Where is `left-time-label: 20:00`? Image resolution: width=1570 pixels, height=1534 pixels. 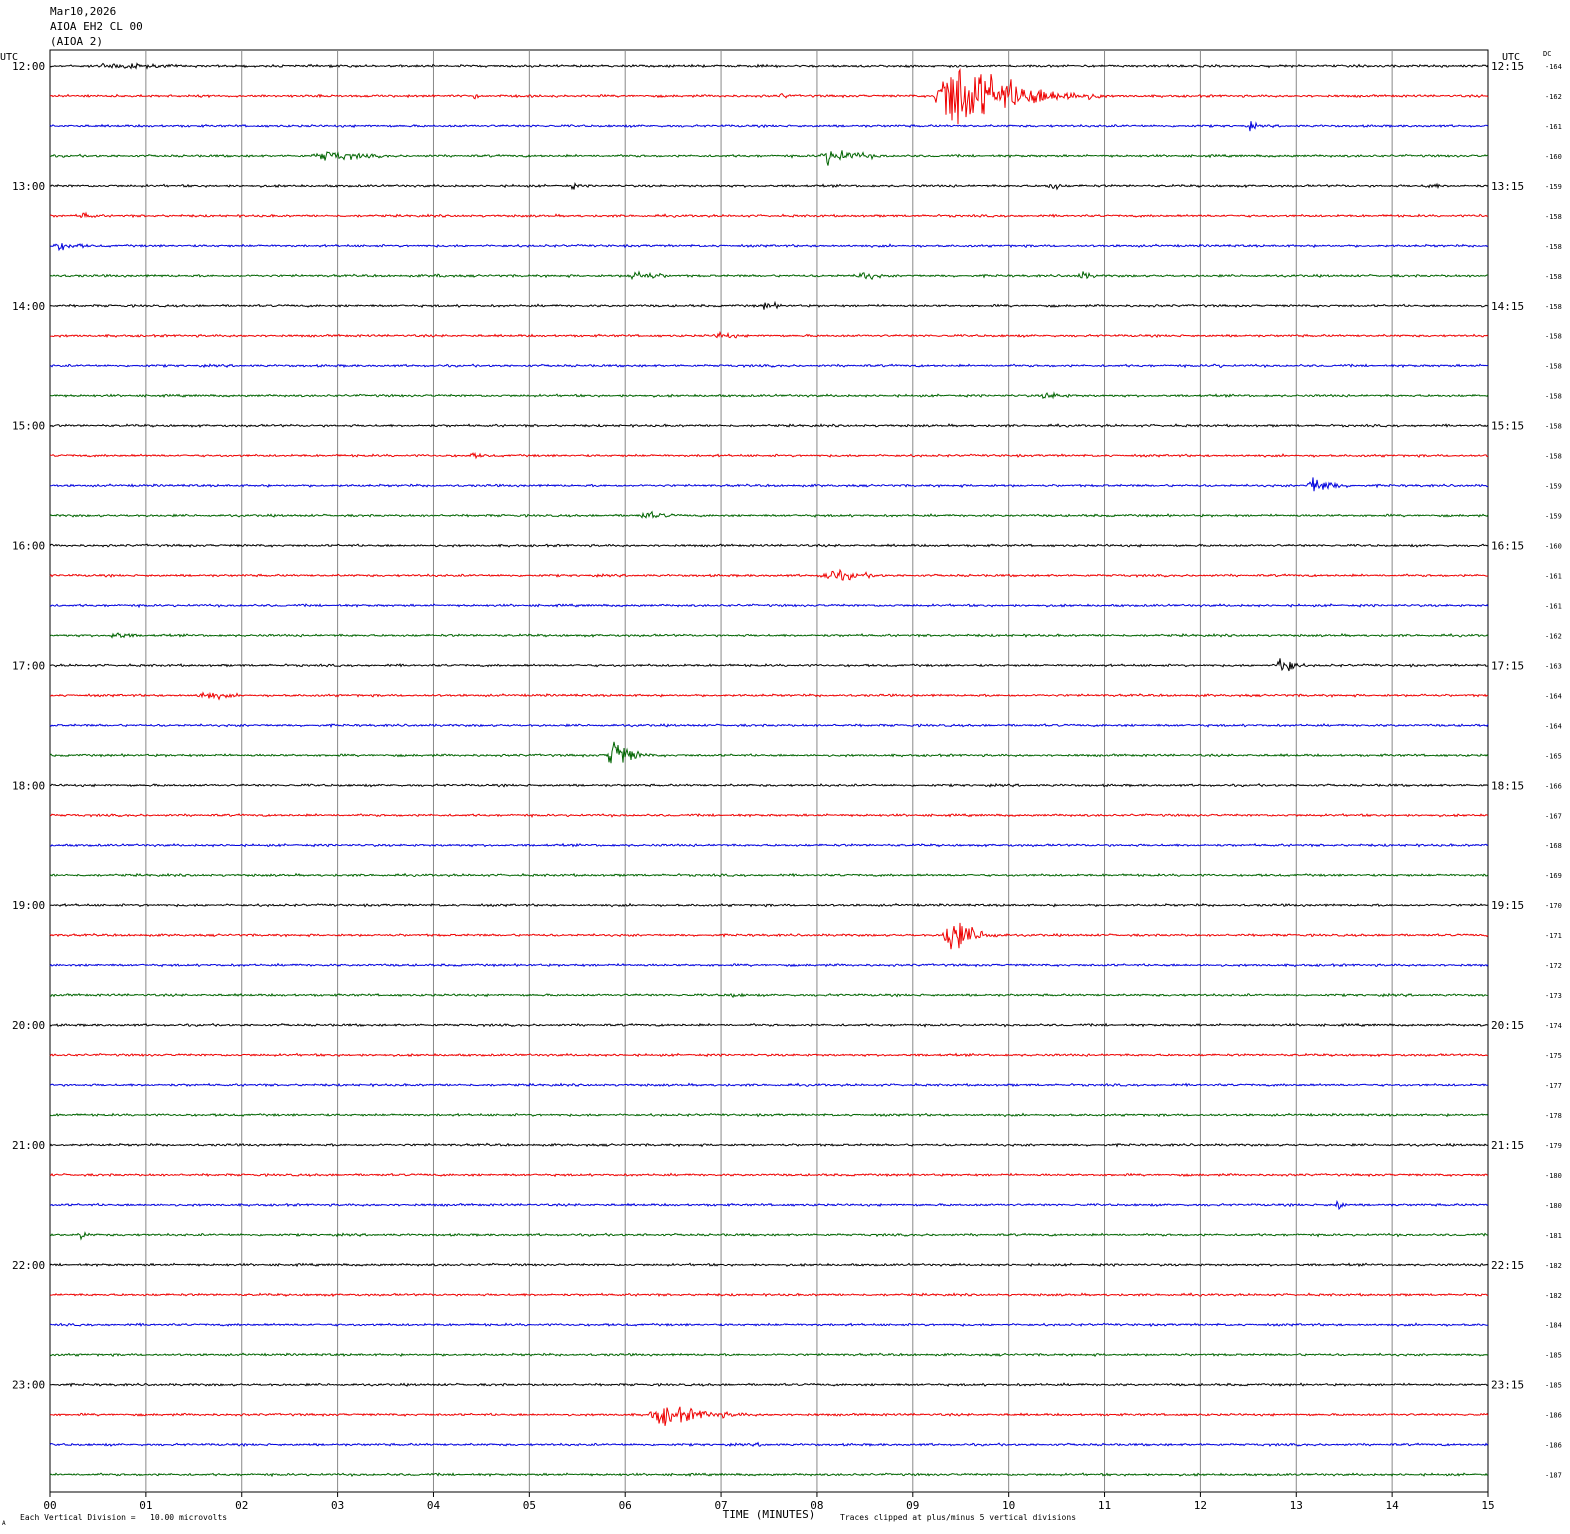 left-time-label: 20:00 is located at coordinates (28, 1025).